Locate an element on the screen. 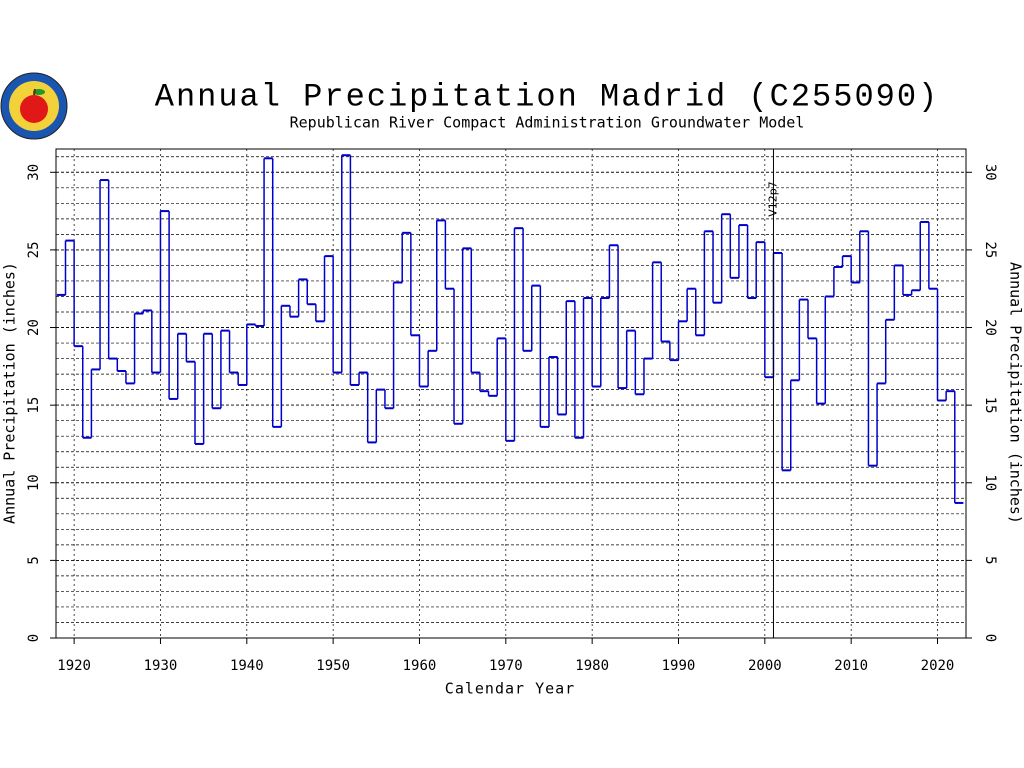  y2-tick-label: 10 is located at coordinates (990, 482).